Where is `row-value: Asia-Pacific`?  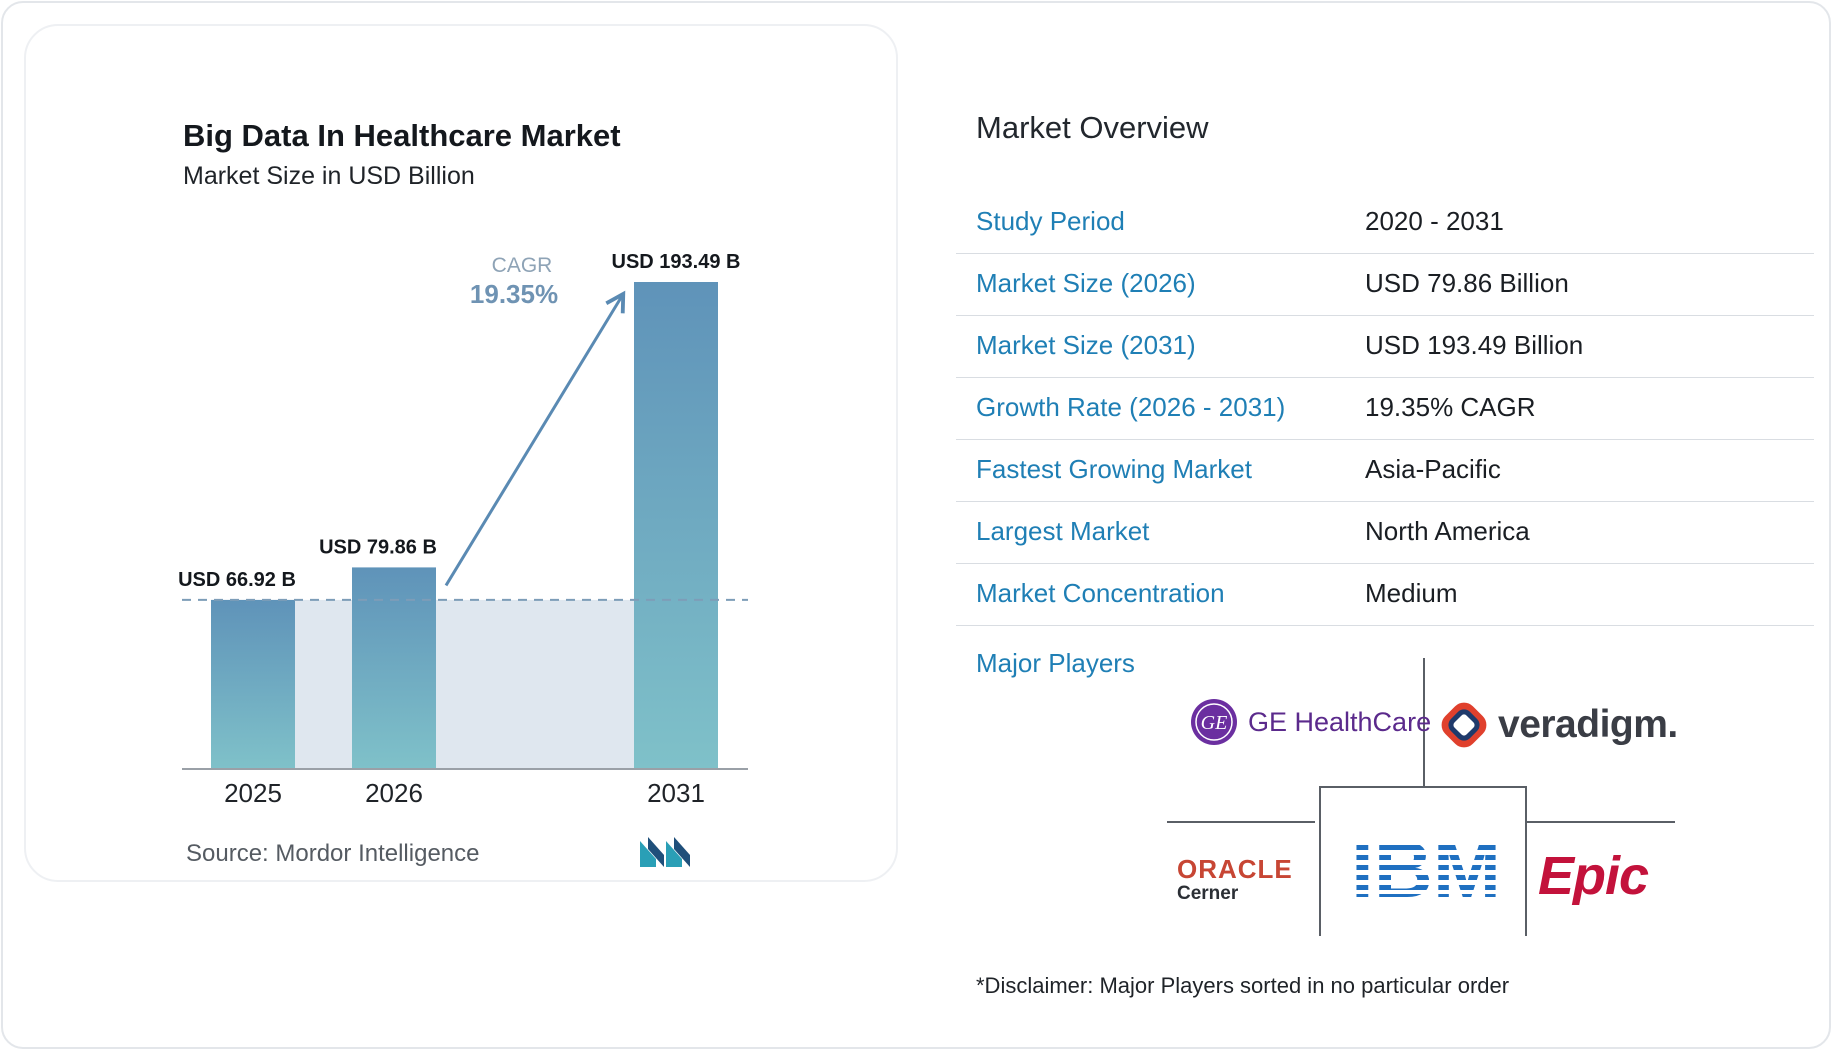 row-value: Asia-Pacific is located at coordinates (1433, 469).